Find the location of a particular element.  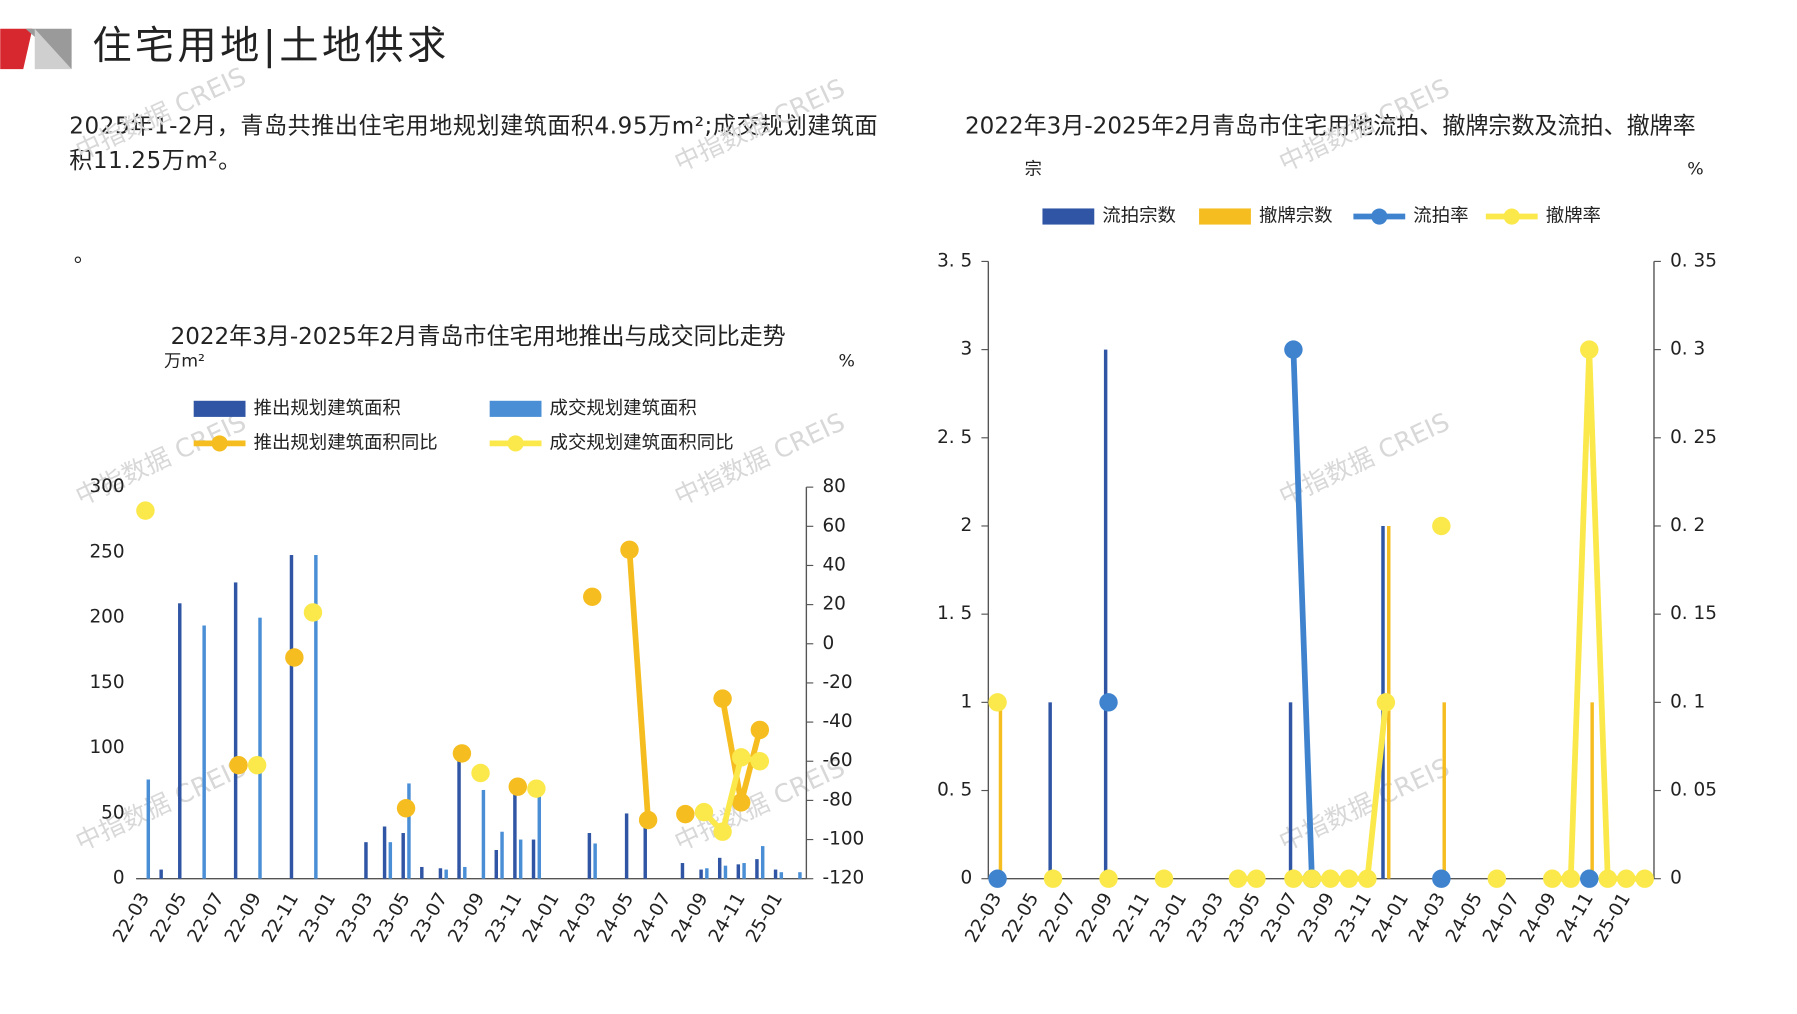

y2-tick-label: 0. 05 is located at coordinates (1693, 790).